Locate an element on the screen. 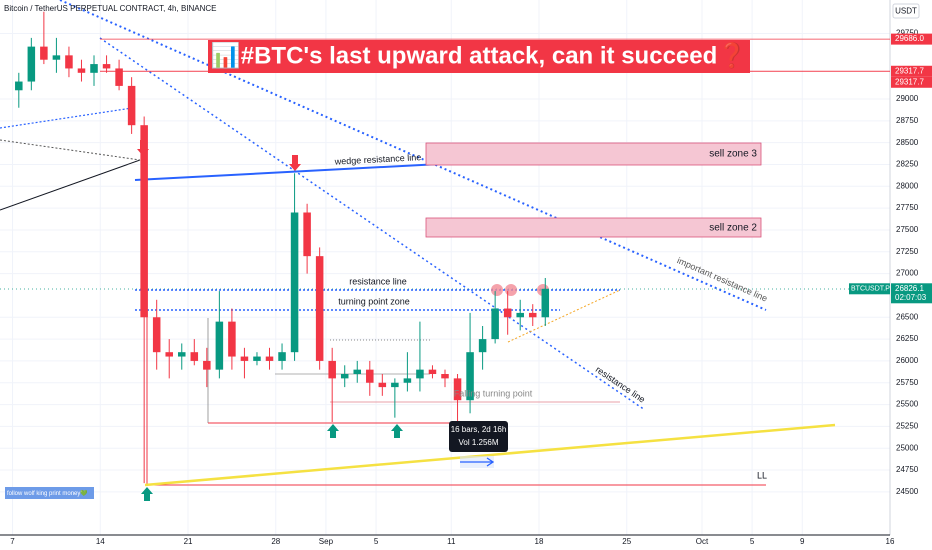 Image resolution: width=932 pixels, height=550 pixels. annotation: sell zone 3 is located at coordinates (733, 154).